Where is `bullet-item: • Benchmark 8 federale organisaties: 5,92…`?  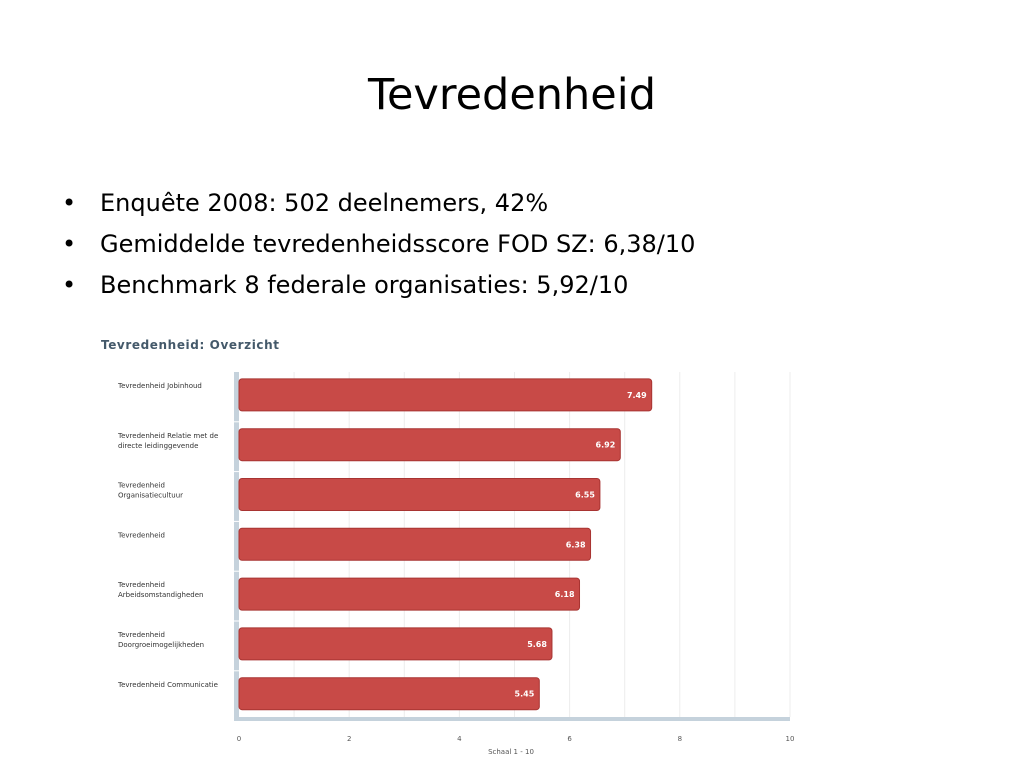 bullet-item: • Benchmark 8 federale organisaties: 5,92… is located at coordinates (378, 286).